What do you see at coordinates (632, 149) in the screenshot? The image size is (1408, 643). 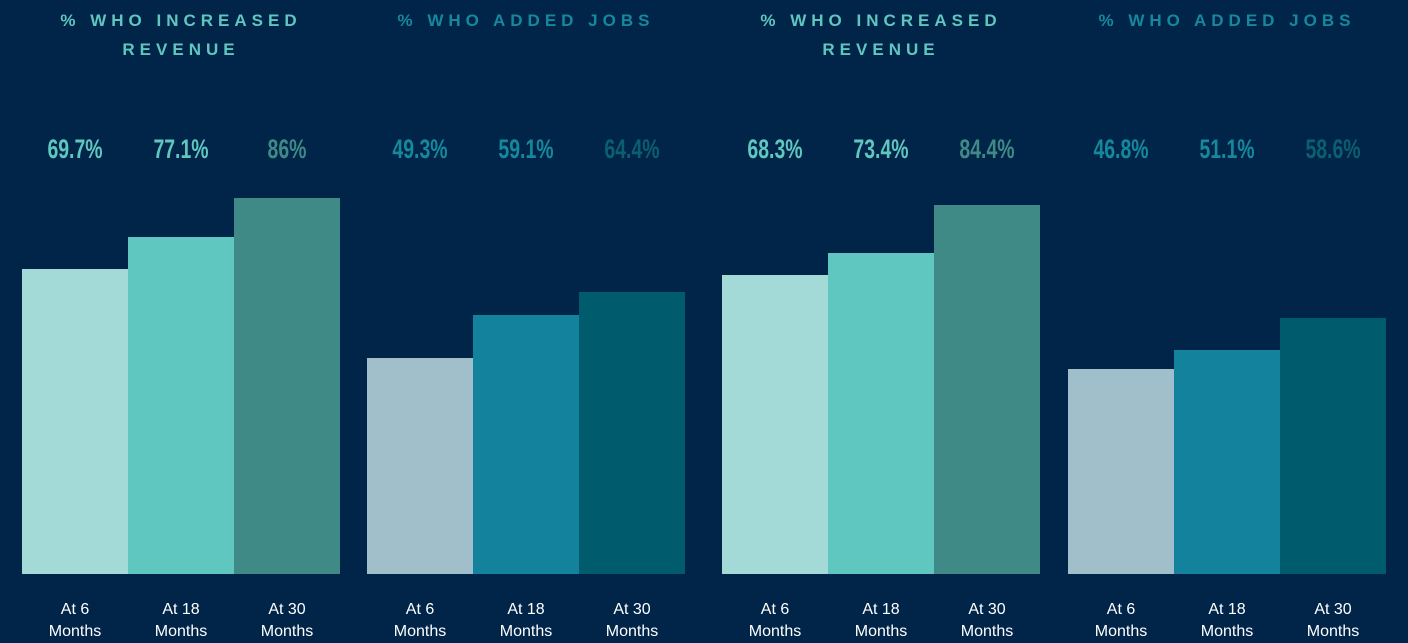 I see `value-label: 64.4%` at bounding box center [632, 149].